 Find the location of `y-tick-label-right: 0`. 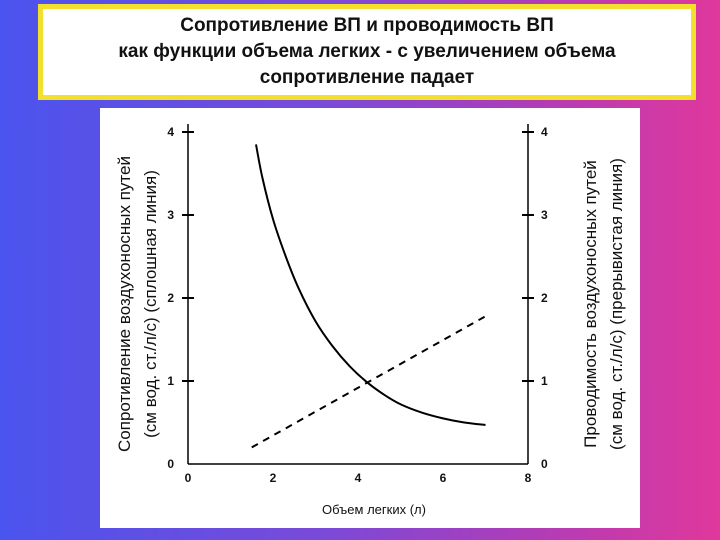

y-tick-label-right: 0 is located at coordinates (544, 464).